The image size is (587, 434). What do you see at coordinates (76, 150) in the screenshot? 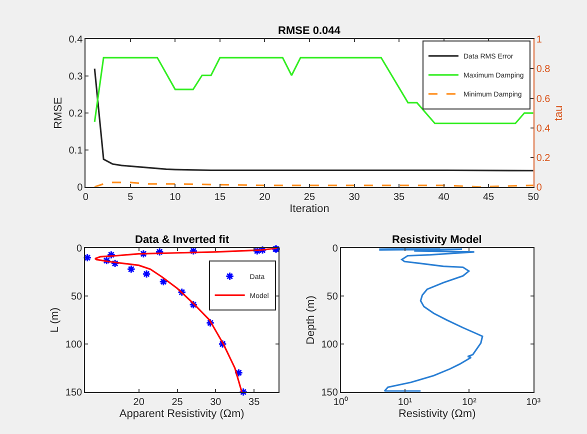
I see `y-tick-label: 0.1` at bounding box center [76, 150].